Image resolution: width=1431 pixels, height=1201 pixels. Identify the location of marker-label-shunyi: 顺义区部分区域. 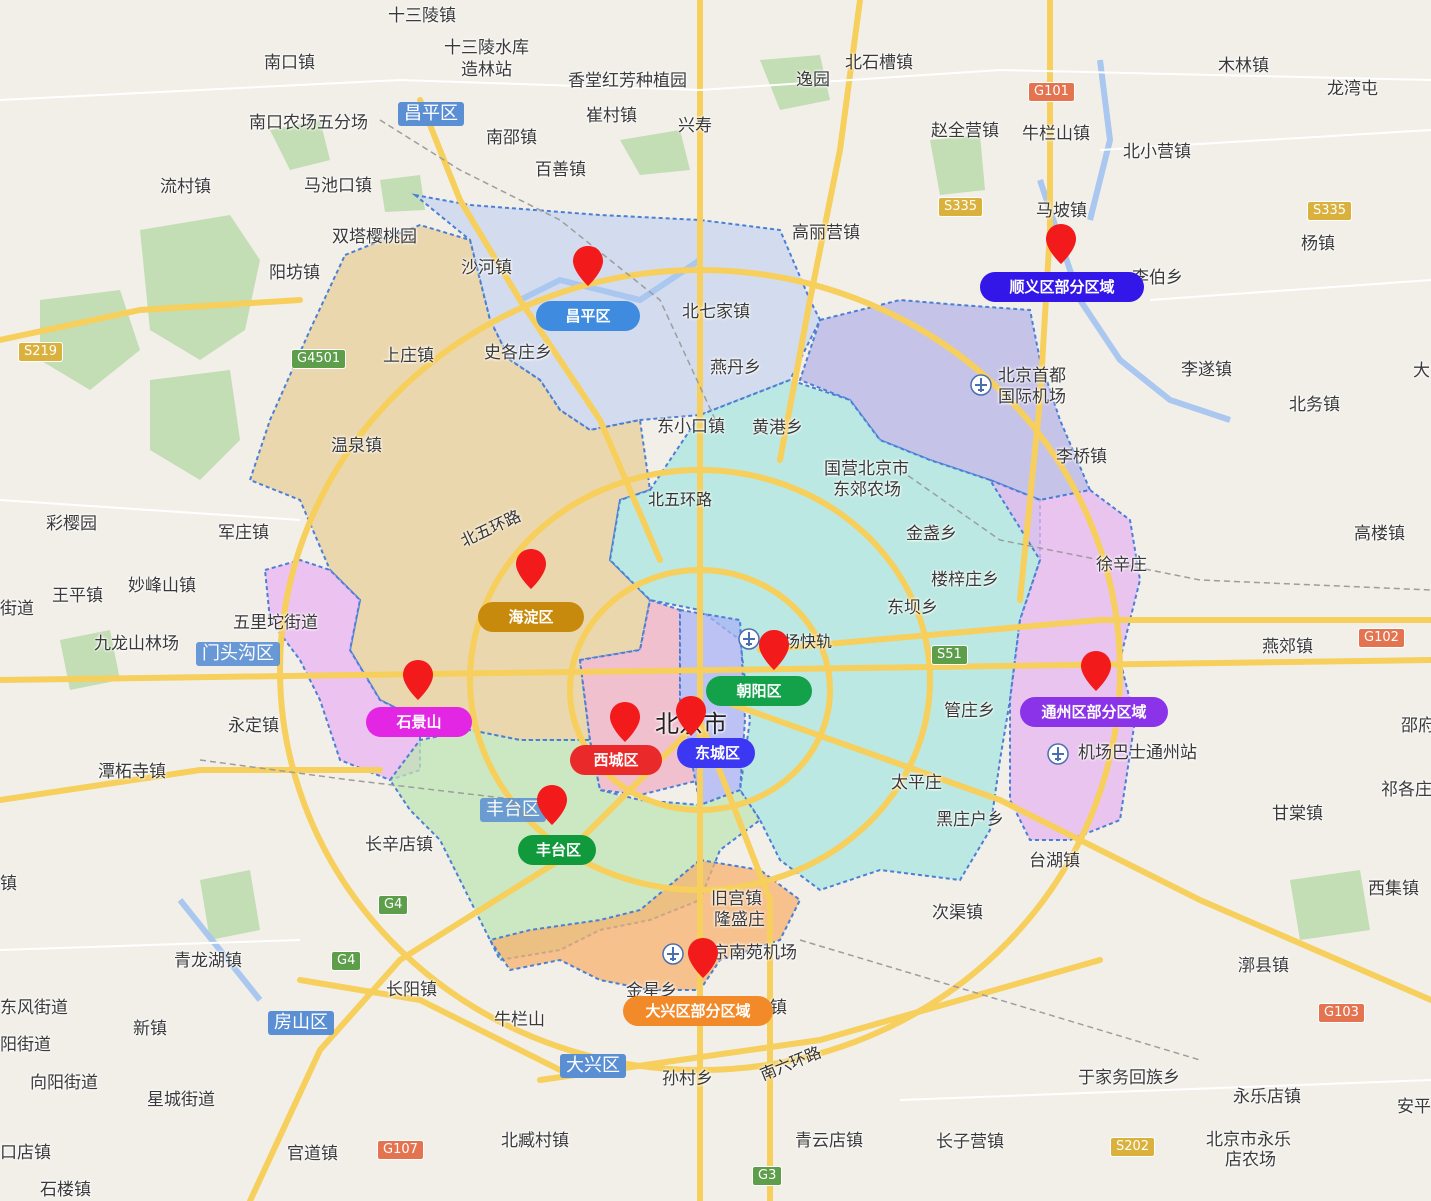
(1062, 287).